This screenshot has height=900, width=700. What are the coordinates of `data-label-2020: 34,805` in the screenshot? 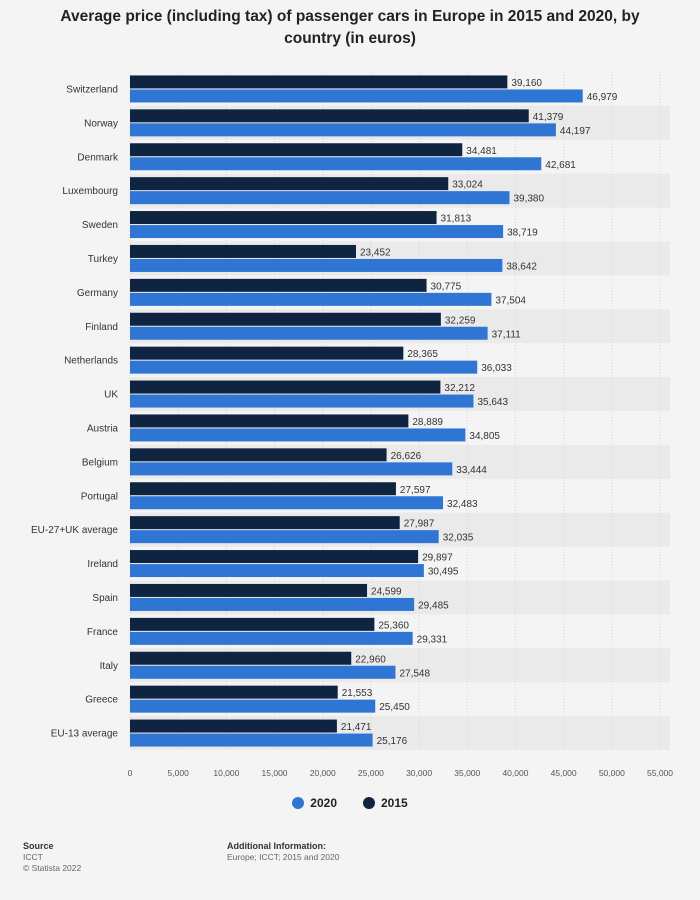 It's located at (484, 436).